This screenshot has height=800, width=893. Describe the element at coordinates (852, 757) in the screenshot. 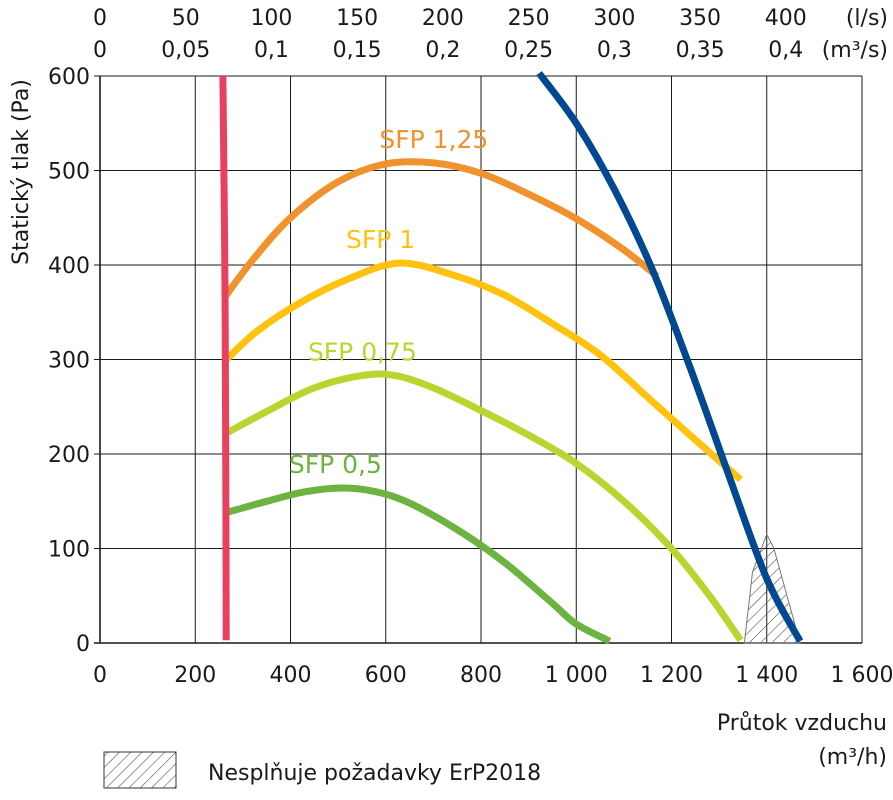

I see `x-axis-label-line2: (m³/h)` at that location.